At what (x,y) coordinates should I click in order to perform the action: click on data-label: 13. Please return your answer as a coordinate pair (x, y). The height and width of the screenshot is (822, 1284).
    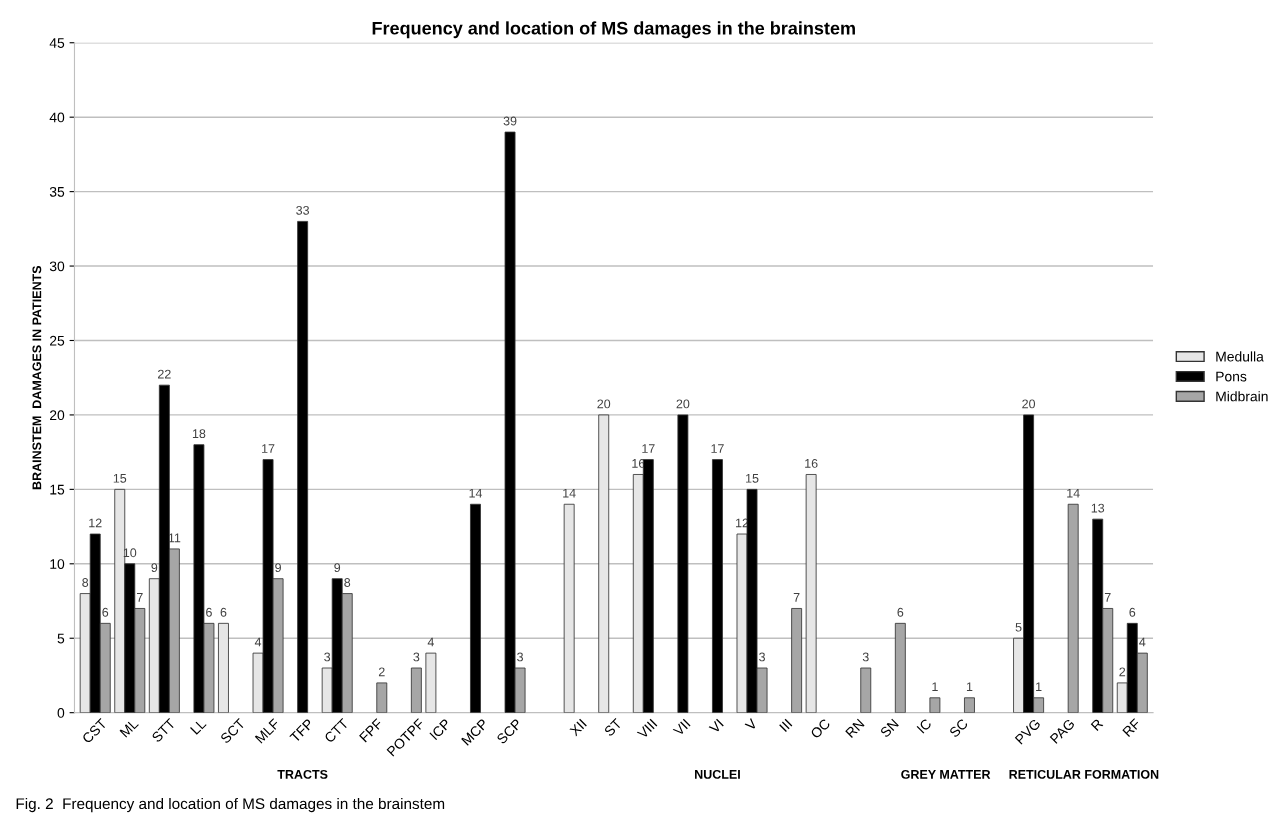
    Looking at the image, I should click on (1098, 508).